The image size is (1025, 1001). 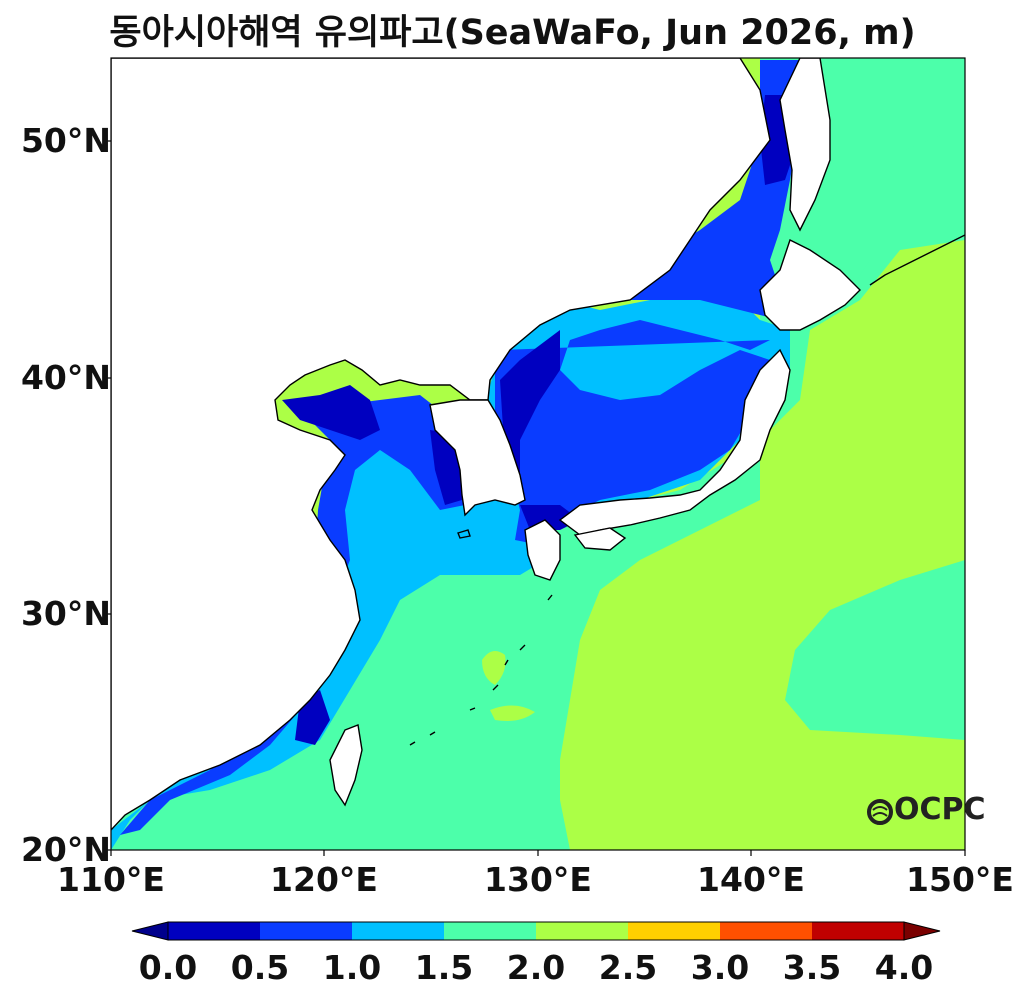 What do you see at coordinates (628, 967) in the screenshot?
I see `colorbar-label-2.5: 2.5` at bounding box center [628, 967].